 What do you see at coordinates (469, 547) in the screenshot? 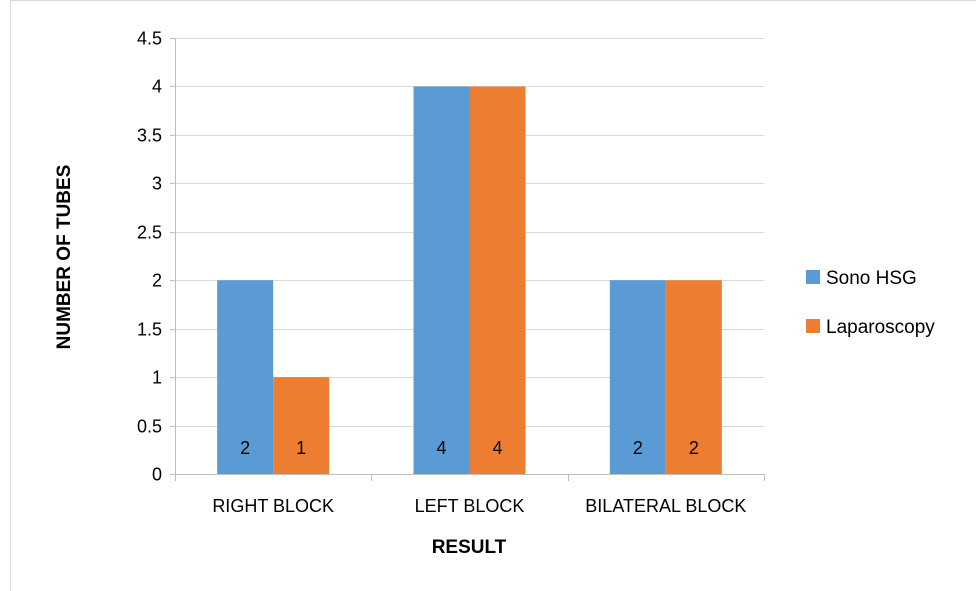
I see `x-axis-title: RESULT` at bounding box center [469, 547].